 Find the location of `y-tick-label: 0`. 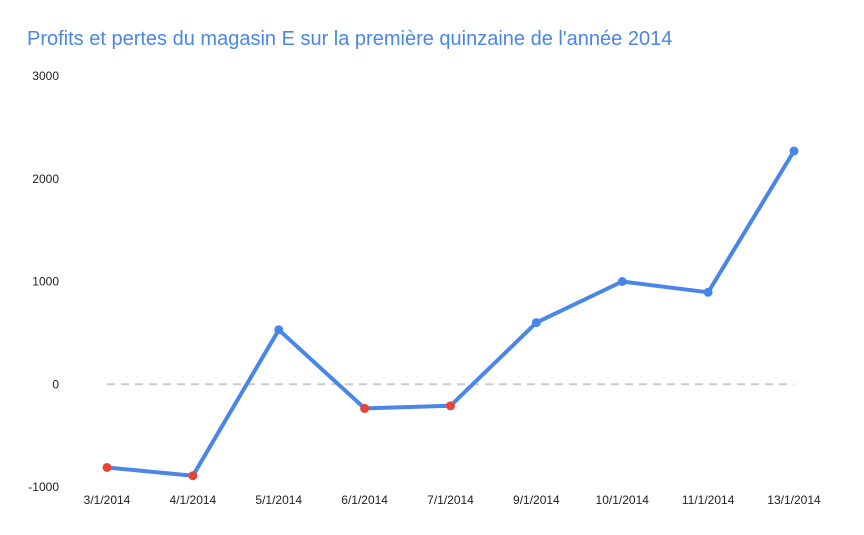

y-tick-label: 0 is located at coordinates (55, 384).